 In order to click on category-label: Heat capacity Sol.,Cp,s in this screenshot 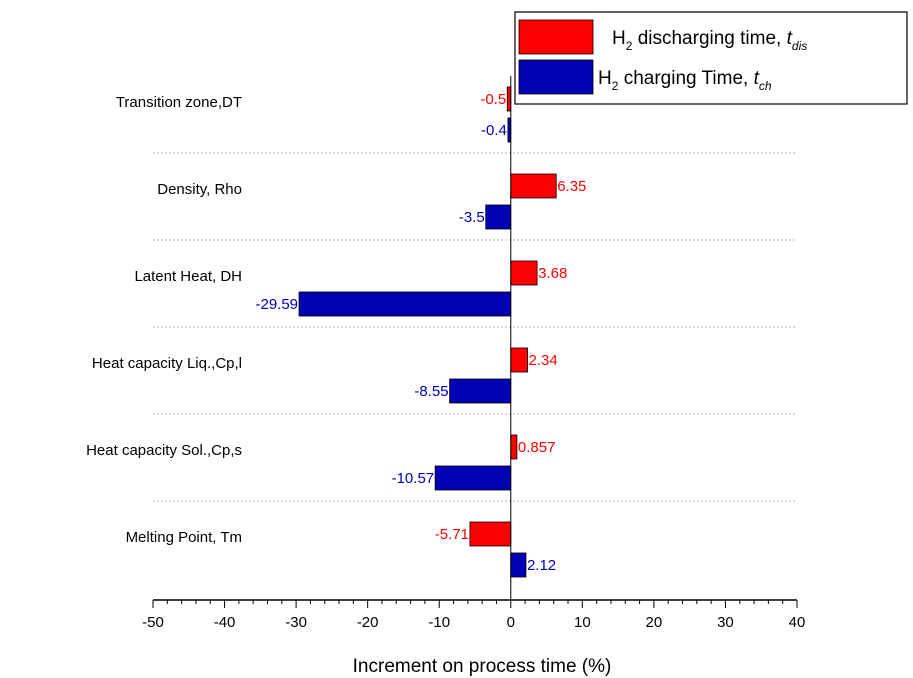, I will do `click(164, 450)`.